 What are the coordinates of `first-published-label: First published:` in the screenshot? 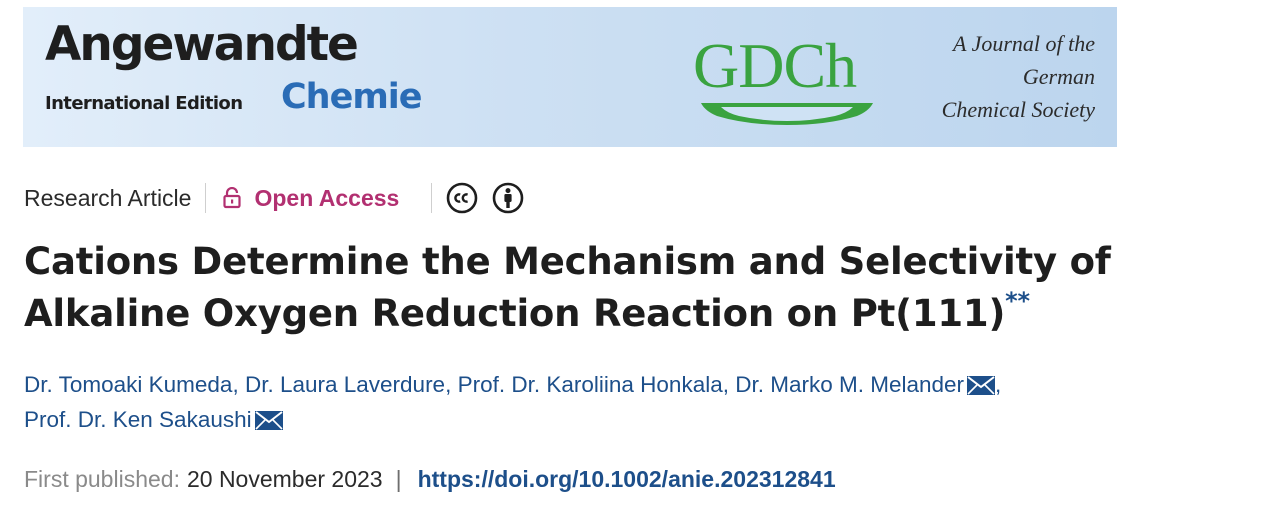 It's located at (102, 478).